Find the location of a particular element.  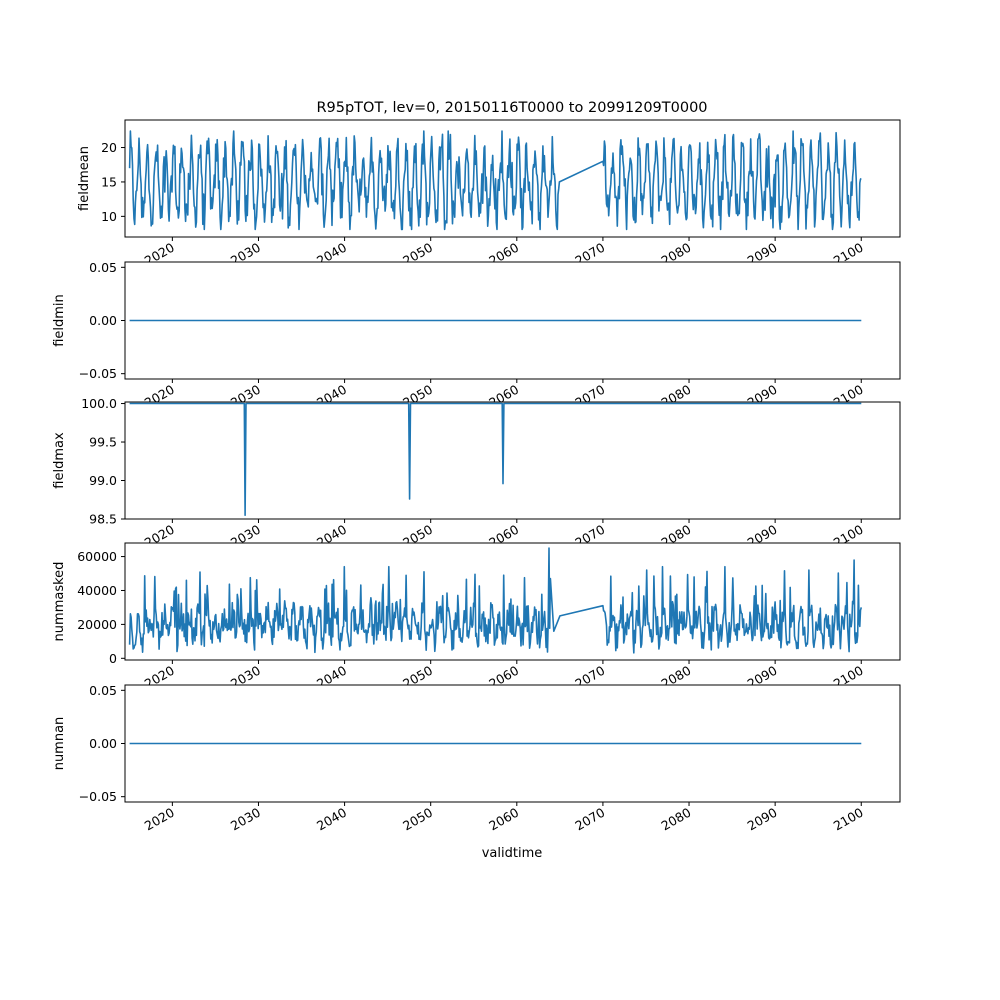

y-tick-label-fieldmax-2: 99.5 is located at coordinates (103, 442).